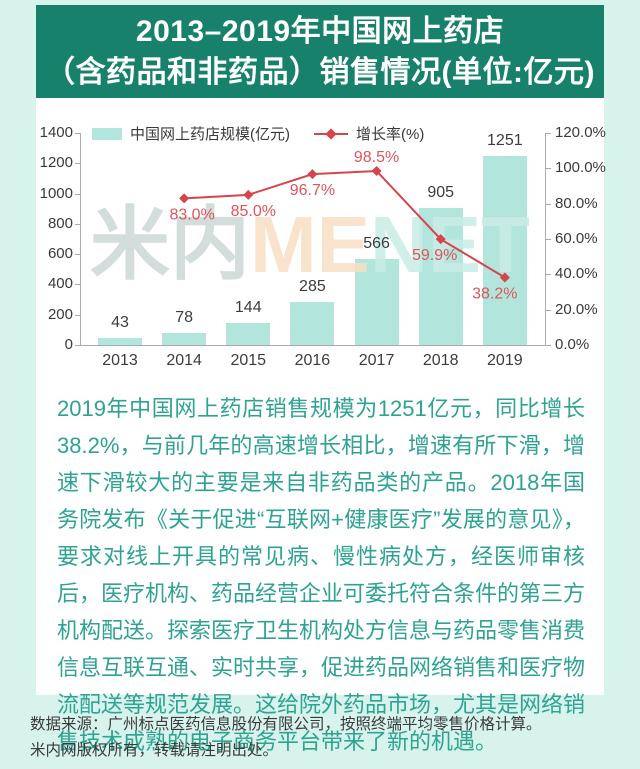 This screenshot has width=640, height=769. I want to click on bar-value-label: 566, so click(376, 244).